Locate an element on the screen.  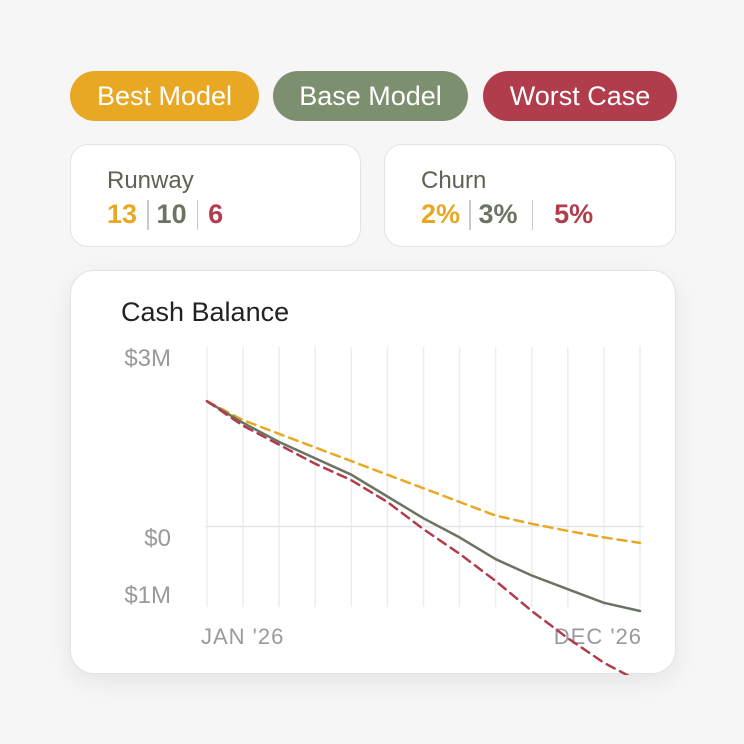
runway-title: Runway is located at coordinates (150, 180).